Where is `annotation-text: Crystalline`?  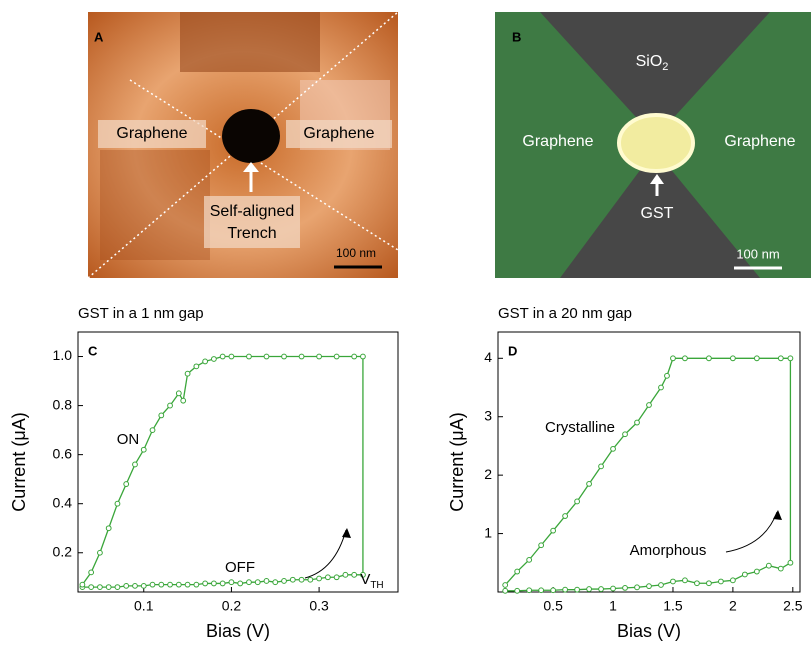 annotation-text: Crystalline is located at coordinates (580, 427).